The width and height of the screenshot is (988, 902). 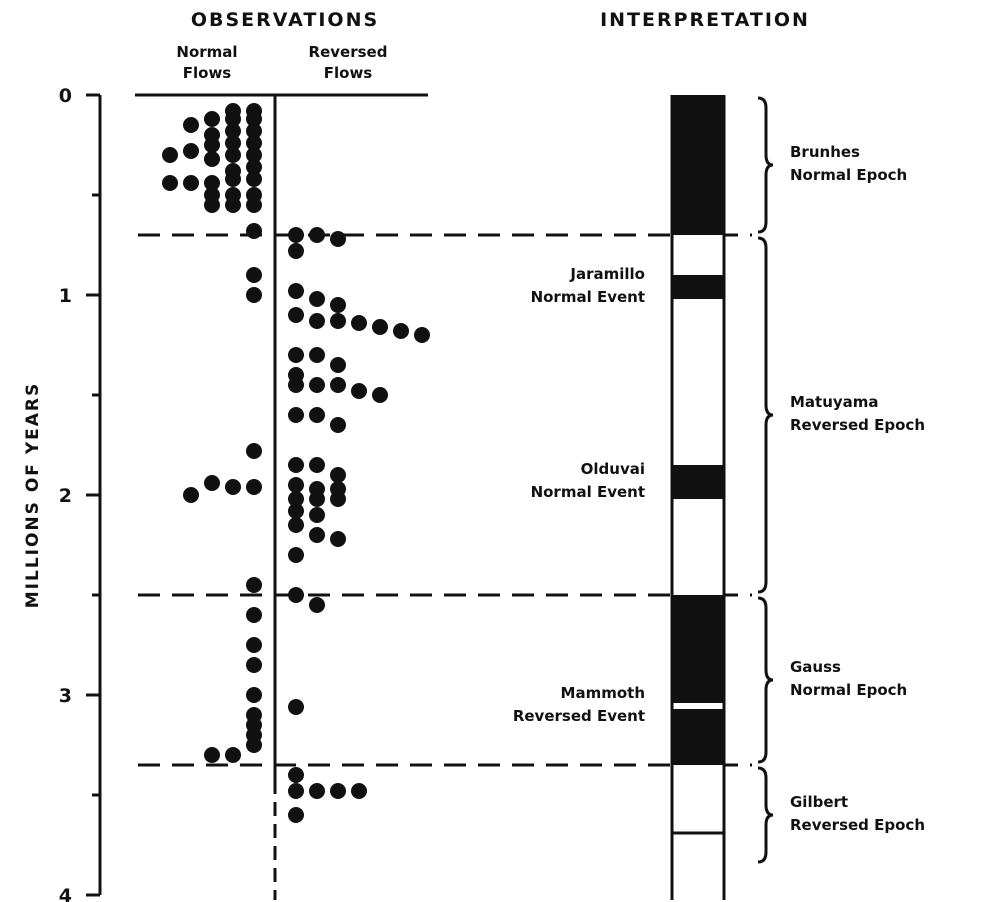 I want to click on event-label-type: Reversed Event, so click(x=579, y=716).